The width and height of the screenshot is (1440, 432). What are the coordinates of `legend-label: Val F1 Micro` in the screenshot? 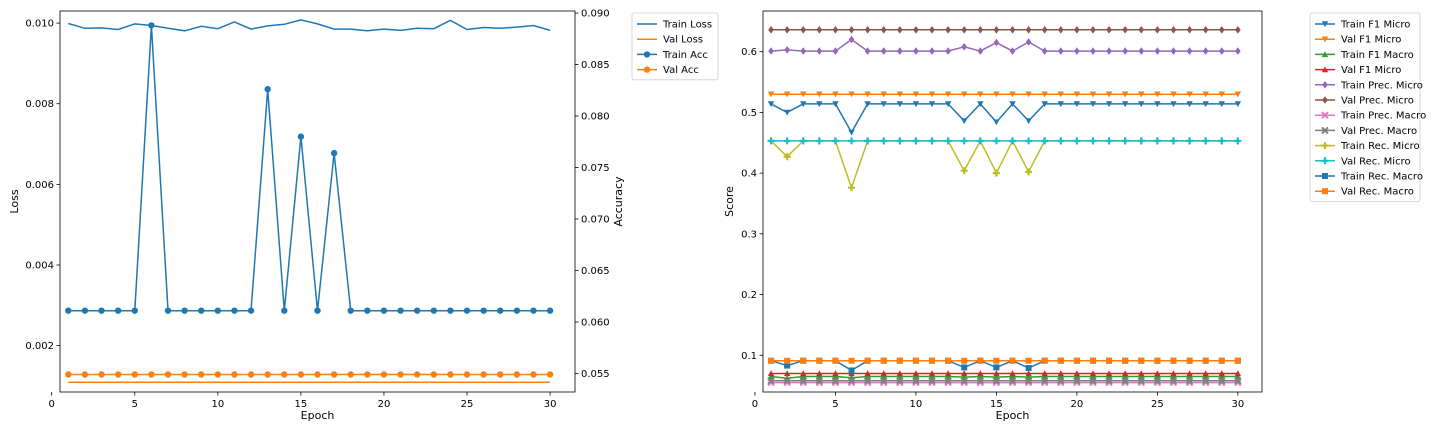 It's located at (1371, 70).